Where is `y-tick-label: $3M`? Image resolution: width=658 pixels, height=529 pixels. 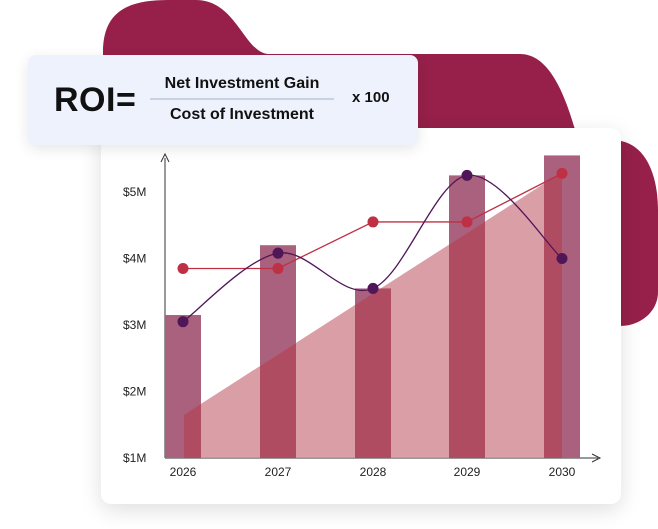
y-tick-label: $3M is located at coordinates (134, 325).